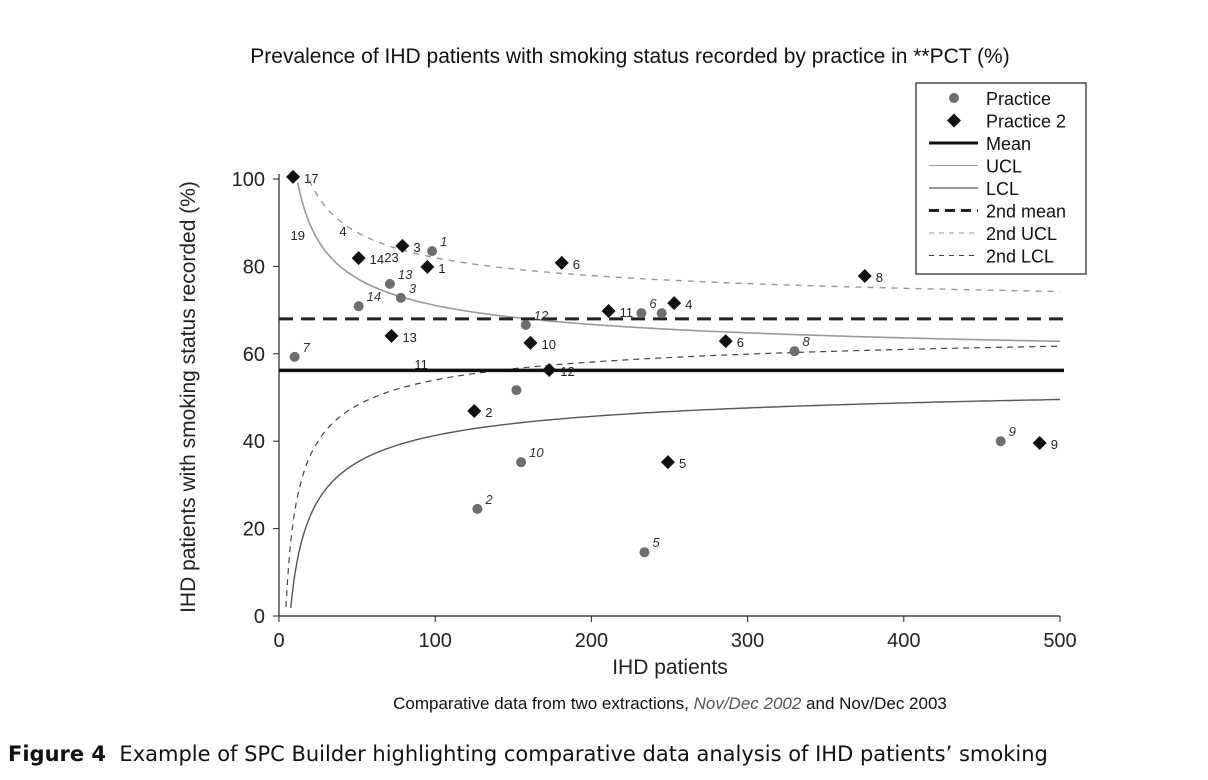 The height and width of the screenshot is (780, 1208). I want to click on y-tick-label: 20, so click(254, 530).